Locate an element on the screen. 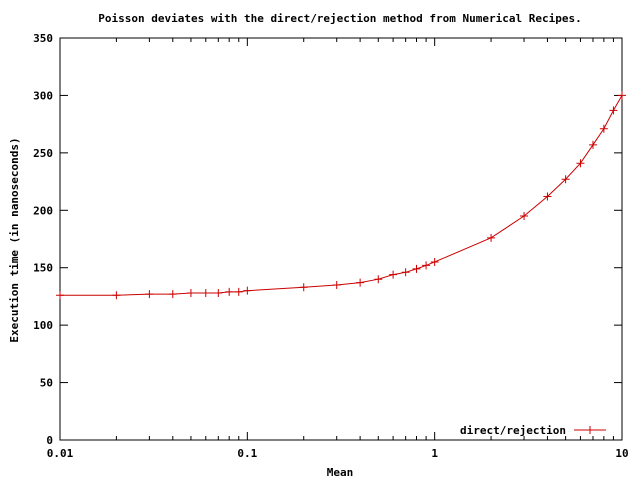 The width and height of the screenshot is (640, 480). x-tick-label: 0.01 is located at coordinates (60, 453).